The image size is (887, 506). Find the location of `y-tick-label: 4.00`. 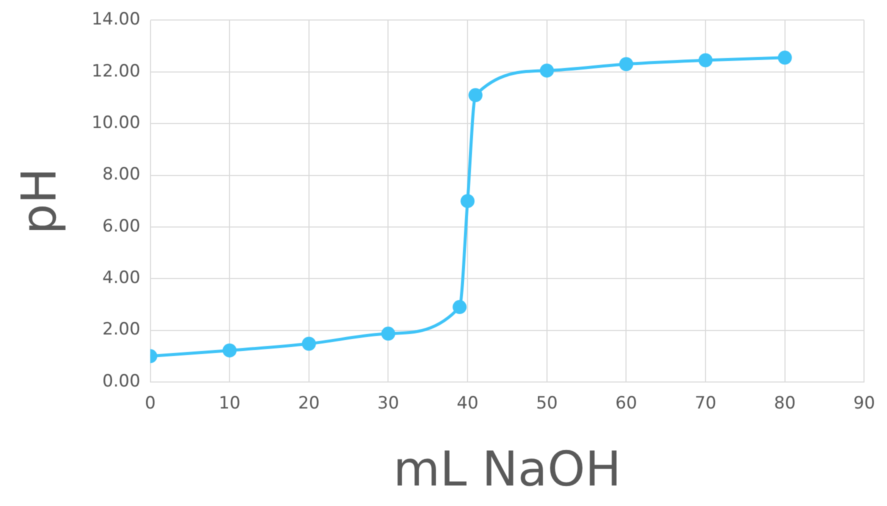

y-tick-label: 4.00 is located at coordinates (121, 278).